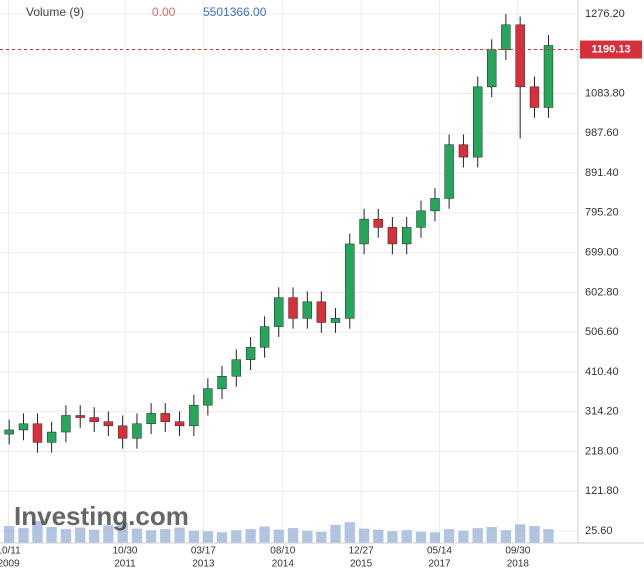 The height and width of the screenshot is (571, 644). I want to click on y-tick-label: 506.60, so click(602, 332).